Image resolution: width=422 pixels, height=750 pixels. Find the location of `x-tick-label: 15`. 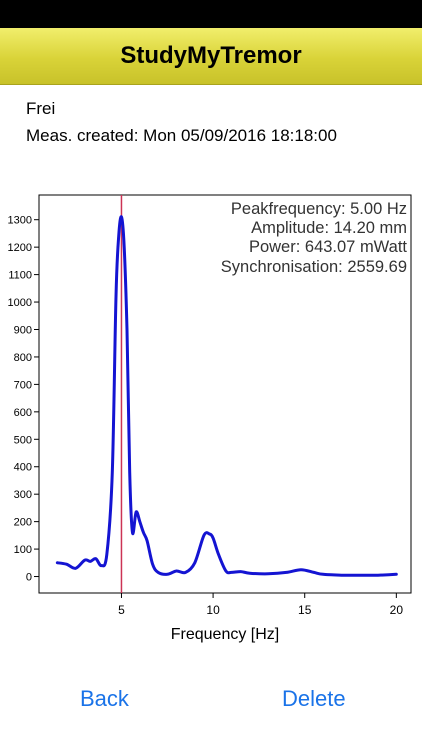

x-tick-label: 15 is located at coordinates (305, 610).